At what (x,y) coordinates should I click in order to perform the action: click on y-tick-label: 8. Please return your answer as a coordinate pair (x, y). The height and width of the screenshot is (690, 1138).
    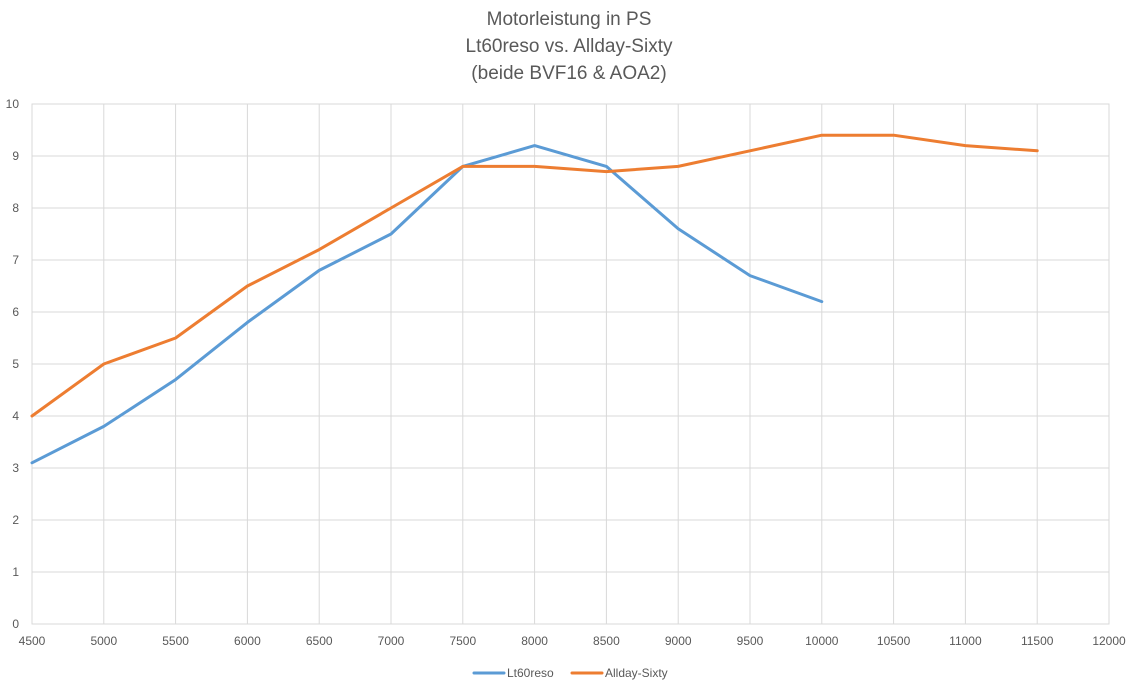
    Looking at the image, I should click on (15, 208).